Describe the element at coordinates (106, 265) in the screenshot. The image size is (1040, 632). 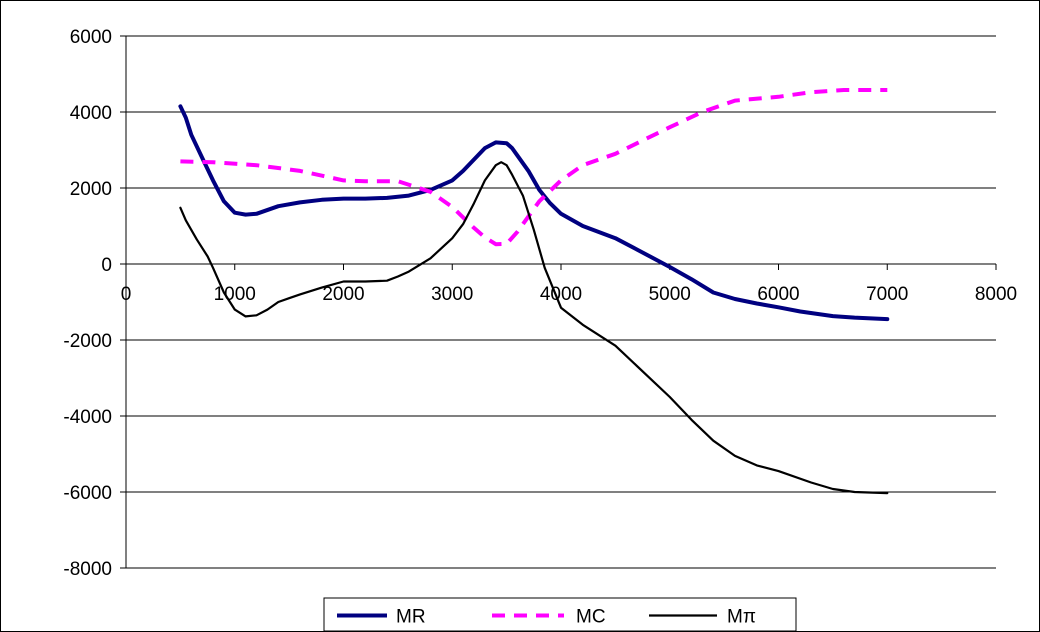
I see `y-tick-label: 0` at that location.